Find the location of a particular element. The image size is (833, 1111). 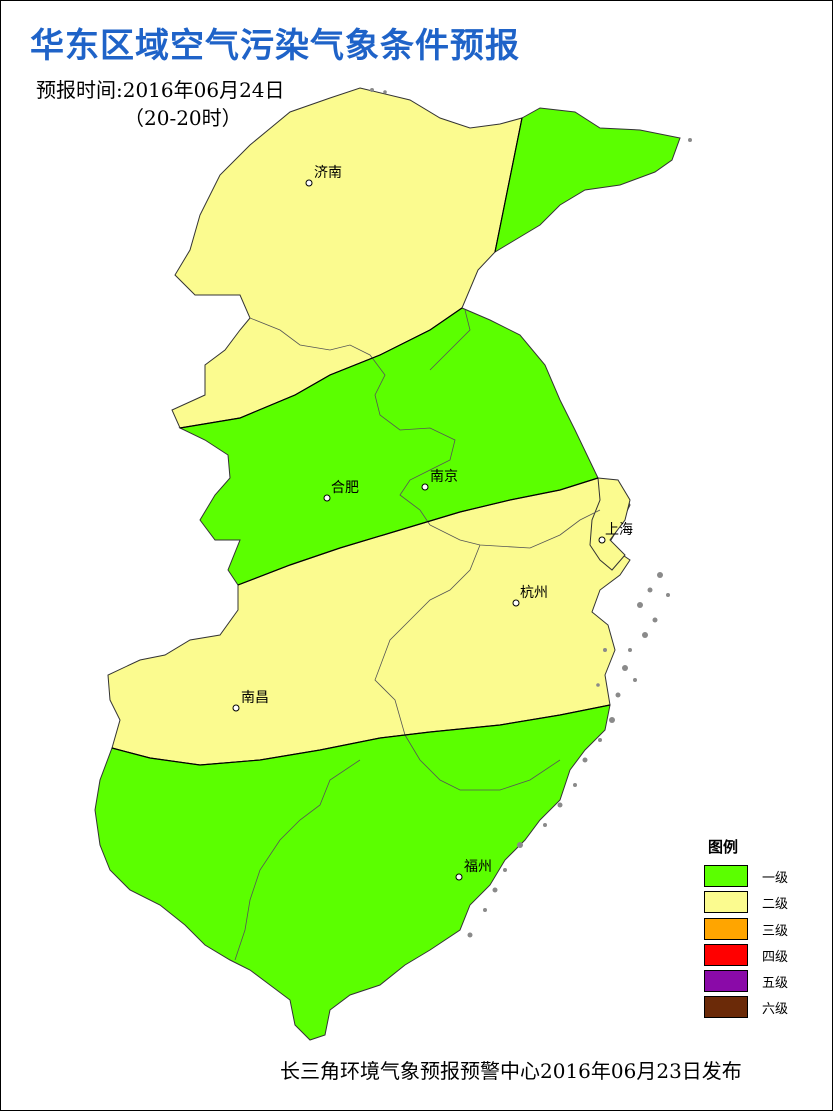

forecast-date: 预报时间:2016年06月24日 is located at coordinates (160, 90).